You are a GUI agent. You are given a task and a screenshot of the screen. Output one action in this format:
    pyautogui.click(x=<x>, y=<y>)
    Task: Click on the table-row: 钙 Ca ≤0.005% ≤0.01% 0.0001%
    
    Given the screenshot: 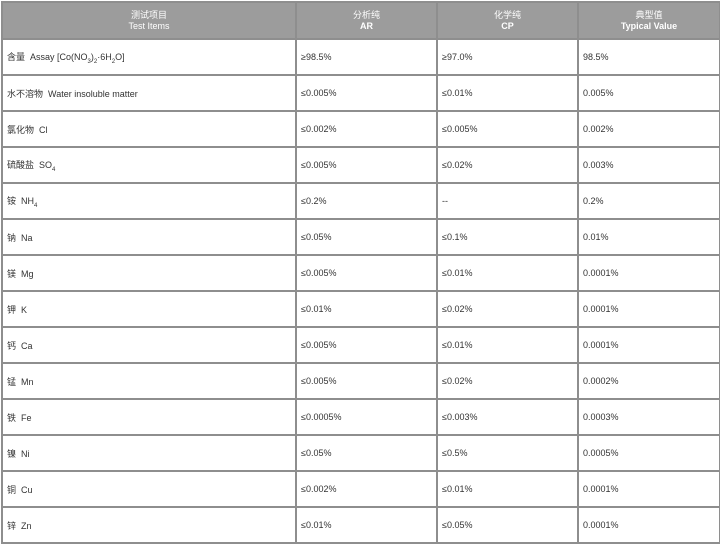 What is the action you would take?
    pyautogui.click(x=360, y=345)
    